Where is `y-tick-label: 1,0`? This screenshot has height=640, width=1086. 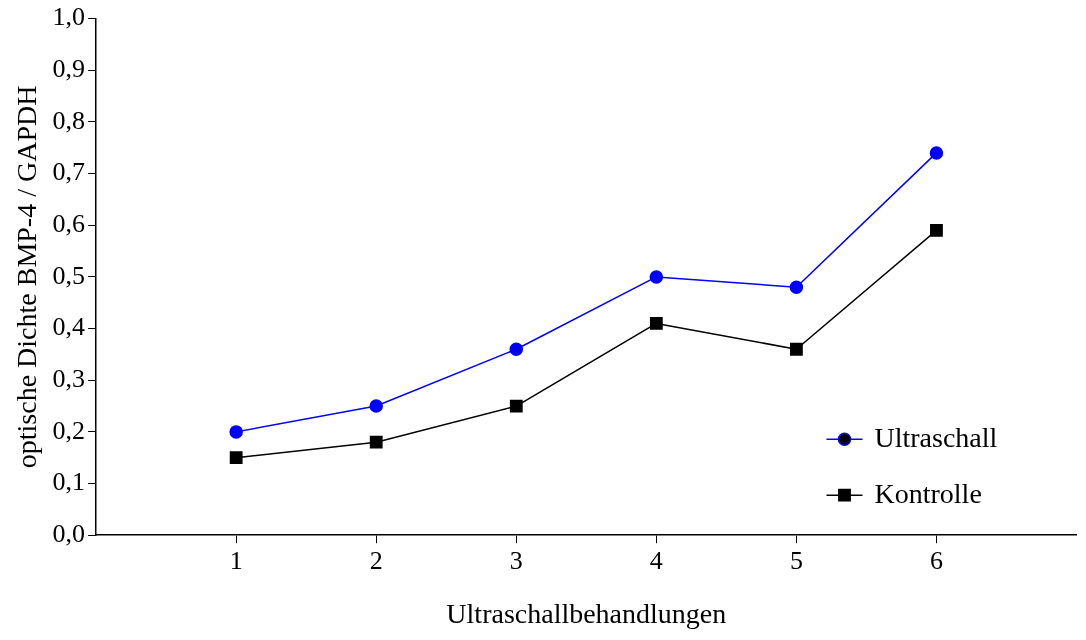
y-tick-label: 1,0 is located at coordinates (69, 17).